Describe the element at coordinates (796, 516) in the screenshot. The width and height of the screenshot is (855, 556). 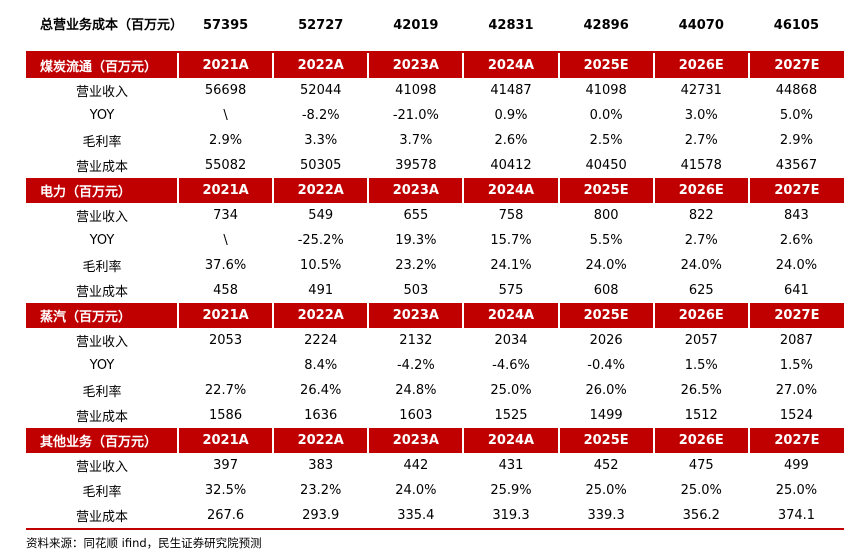
I see `row-value: 374.1` at that location.